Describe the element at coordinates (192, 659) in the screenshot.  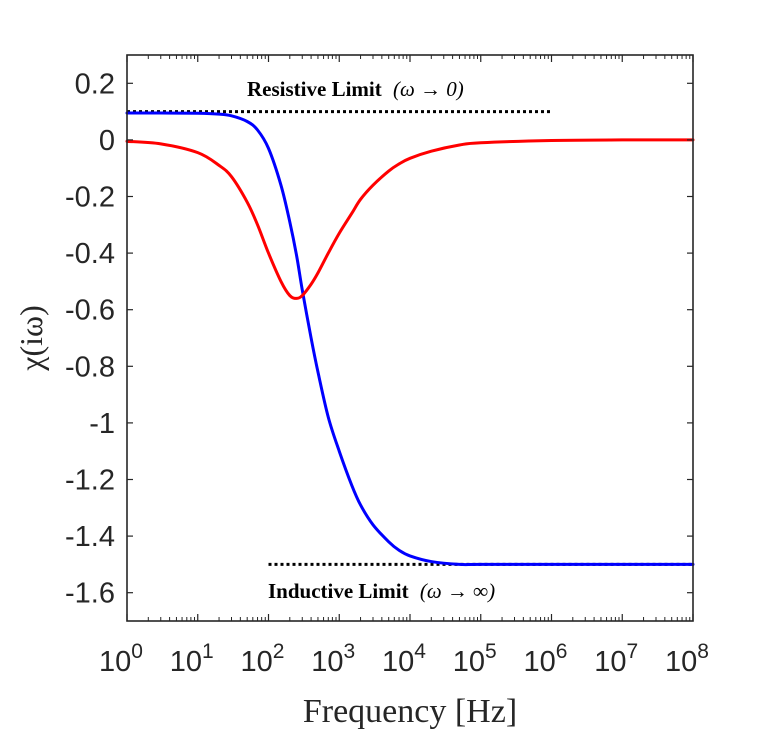
I see `x-tick-label: 10¹` at that location.